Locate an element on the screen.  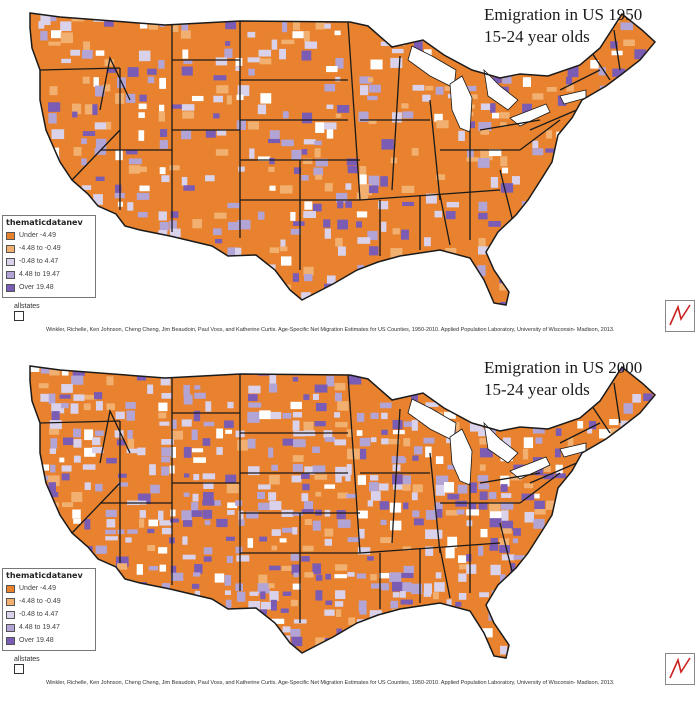
legend-label: -0.48 to 4.47 is located at coordinates (39, 614).